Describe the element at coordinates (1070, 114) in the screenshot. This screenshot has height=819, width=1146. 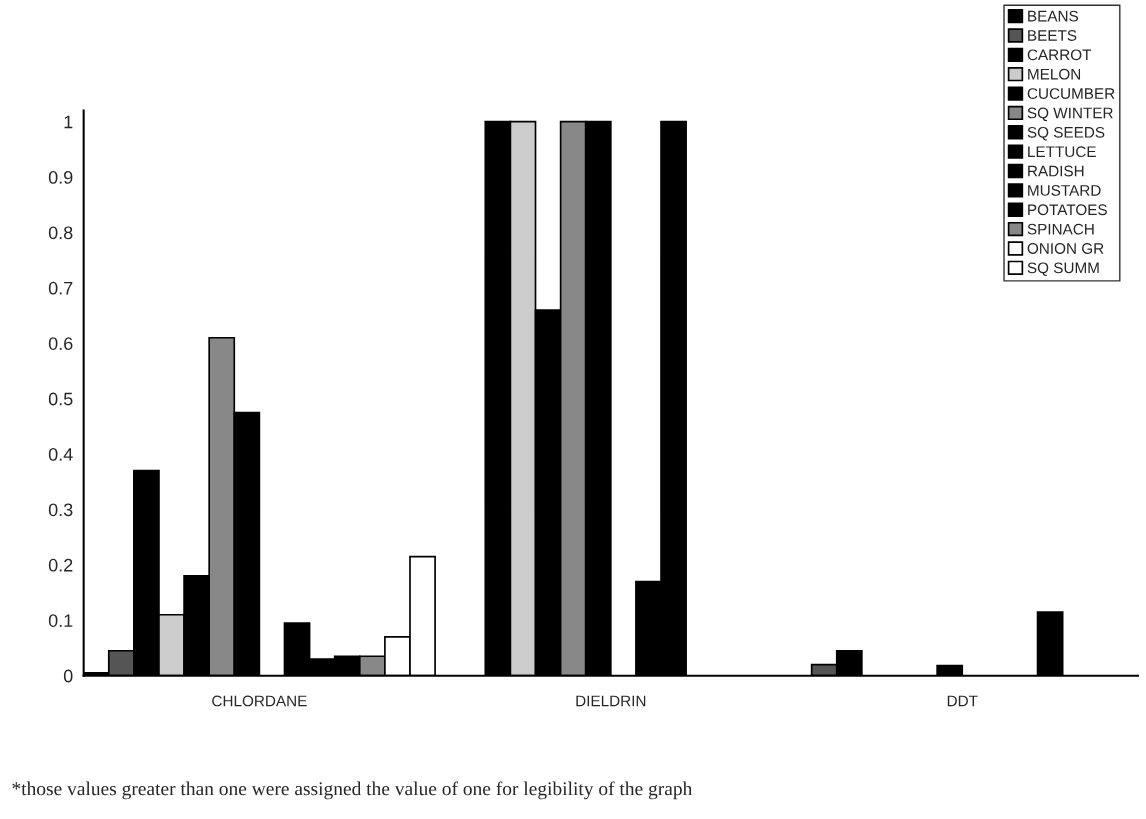
I see `legend-label: SQ WINTER` at that location.